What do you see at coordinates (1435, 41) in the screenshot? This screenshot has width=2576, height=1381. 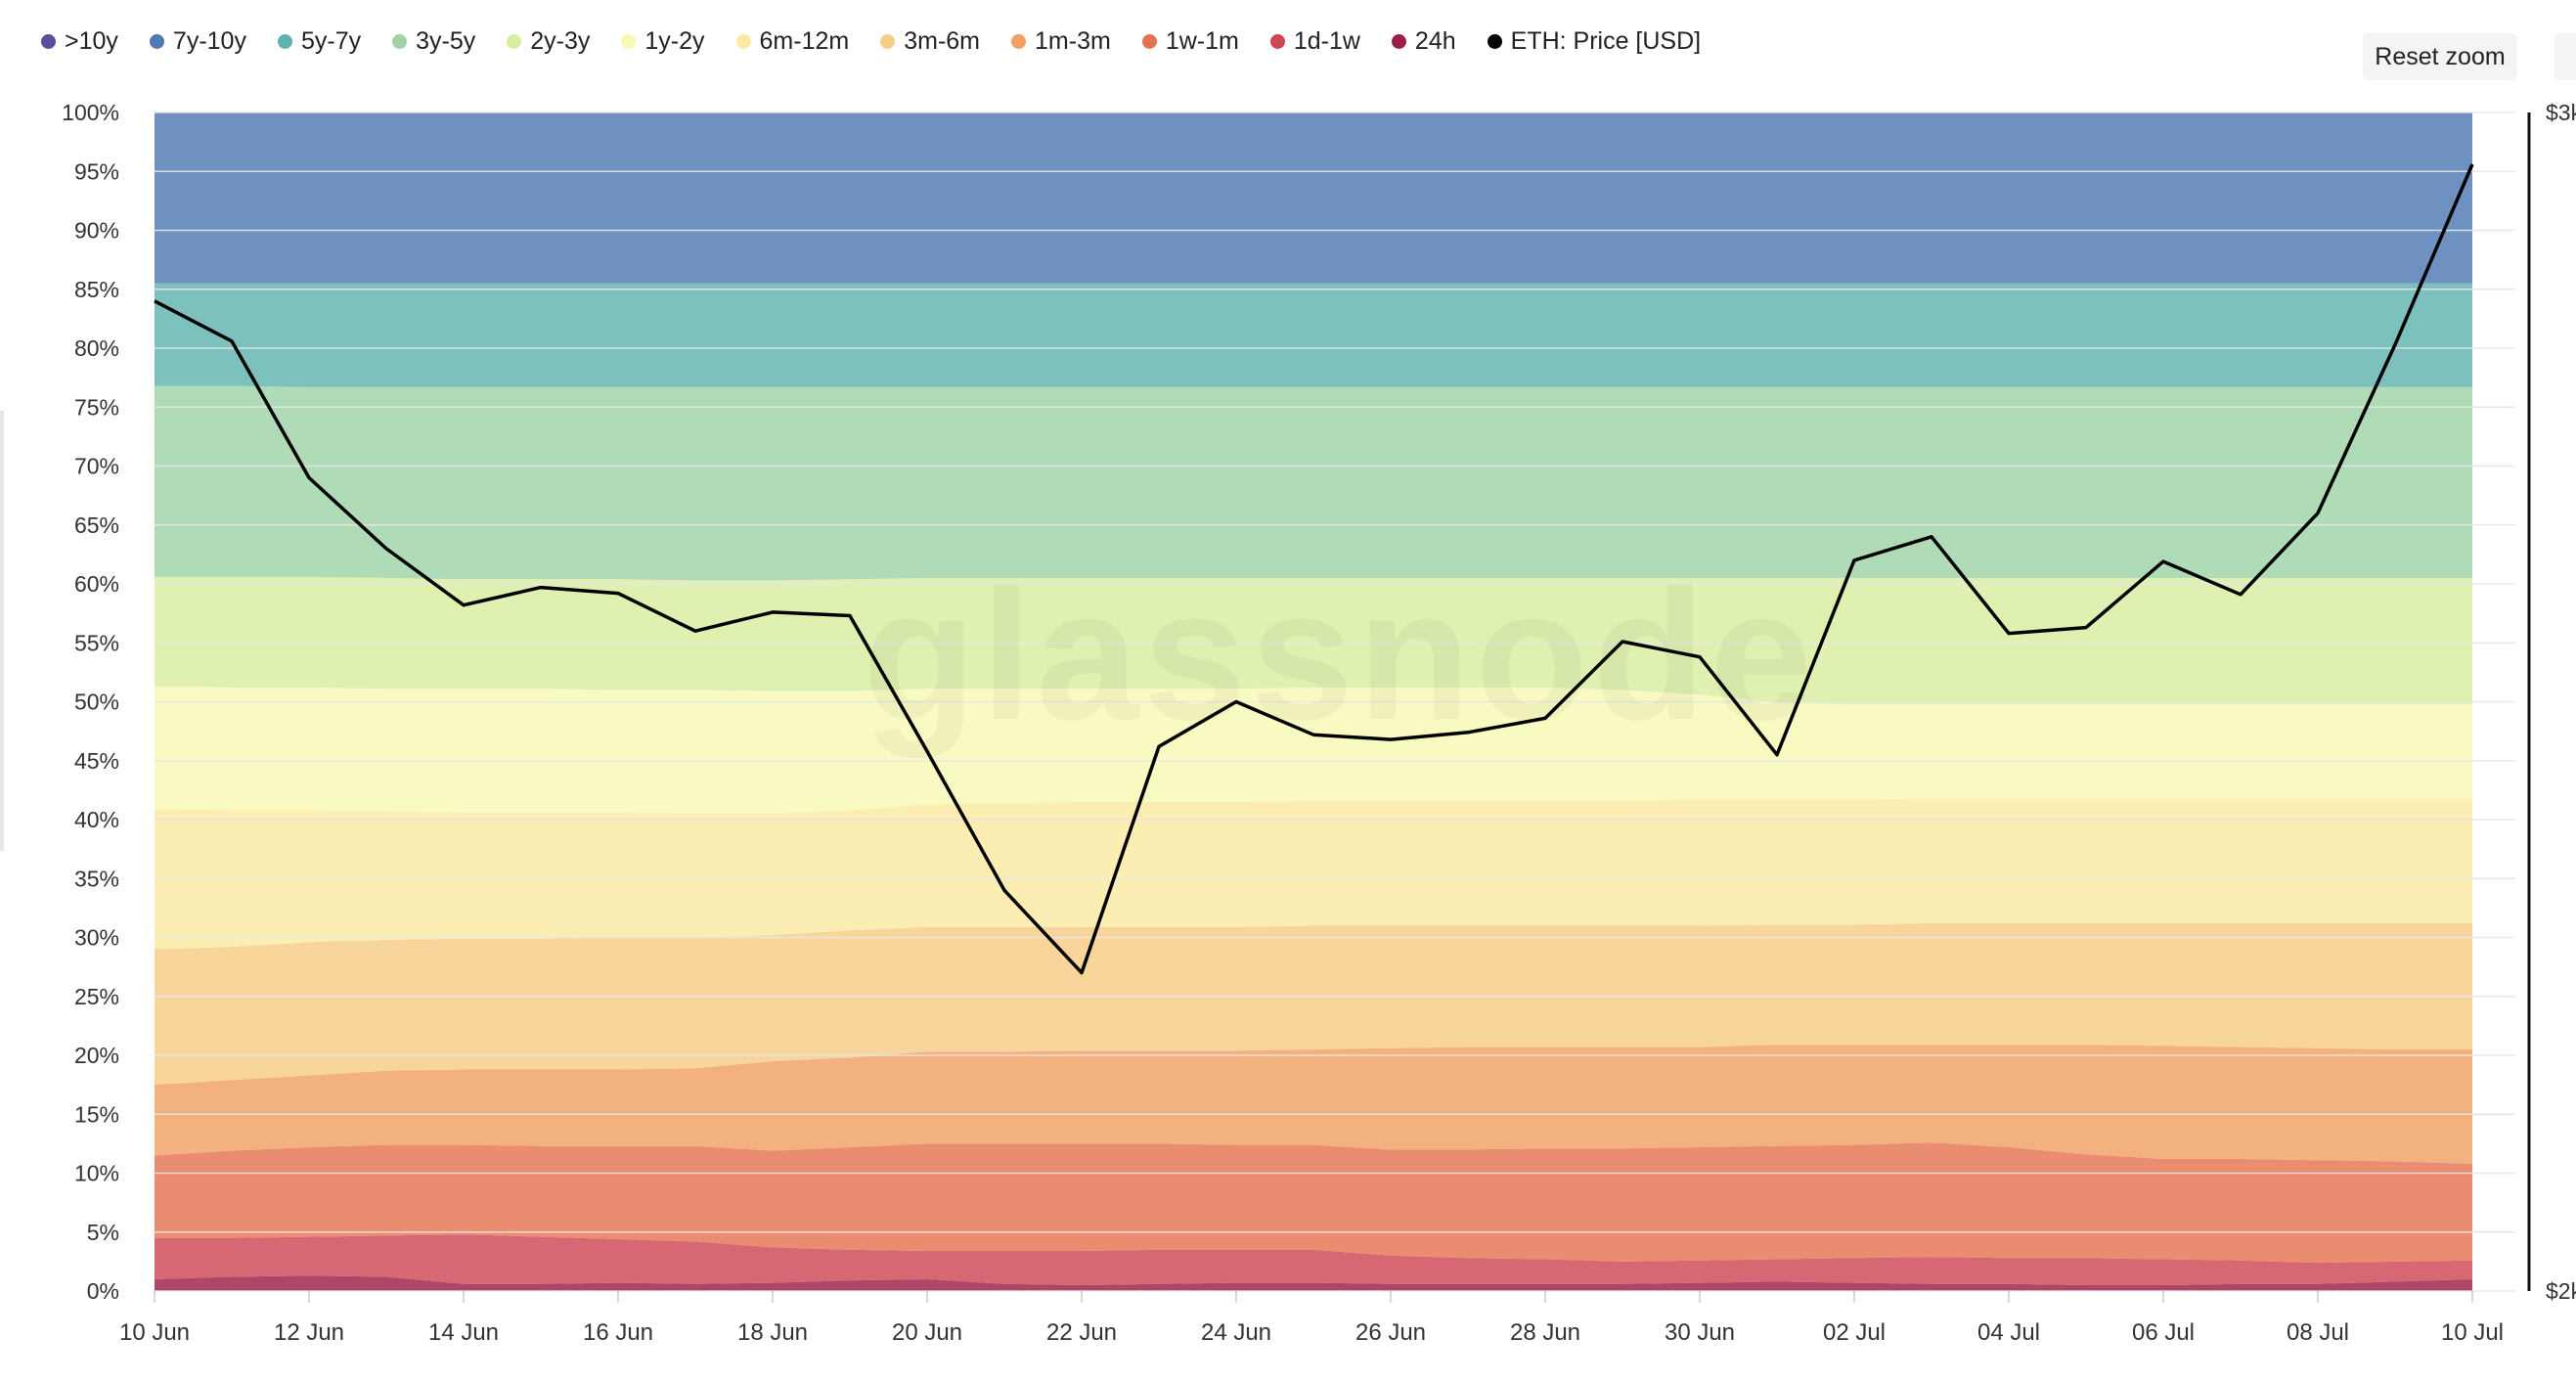 I see `legend-label: 24h` at bounding box center [1435, 41].